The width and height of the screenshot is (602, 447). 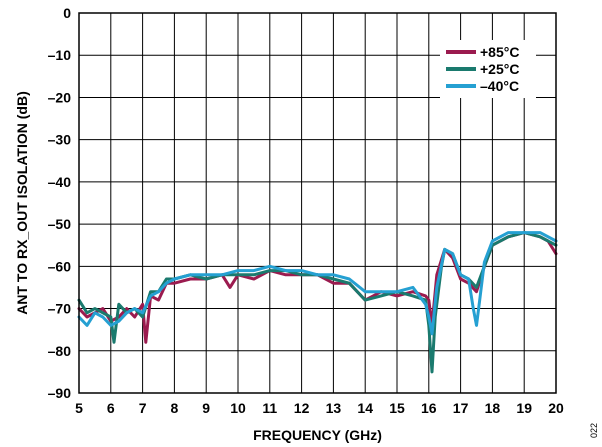 What do you see at coordinates (60, 309) in the screenshot?
I see `y-tick-label: –70` at bounding box center [60, 309].